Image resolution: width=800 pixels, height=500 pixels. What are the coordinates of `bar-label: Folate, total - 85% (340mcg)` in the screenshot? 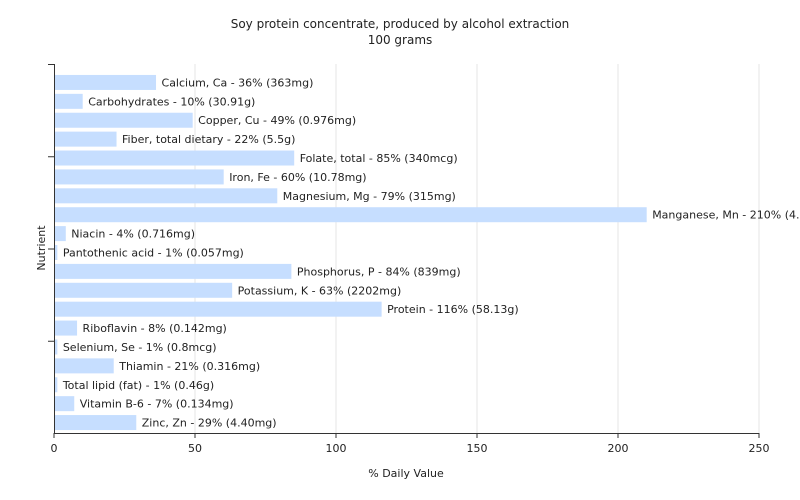 It's located at (379, 158).